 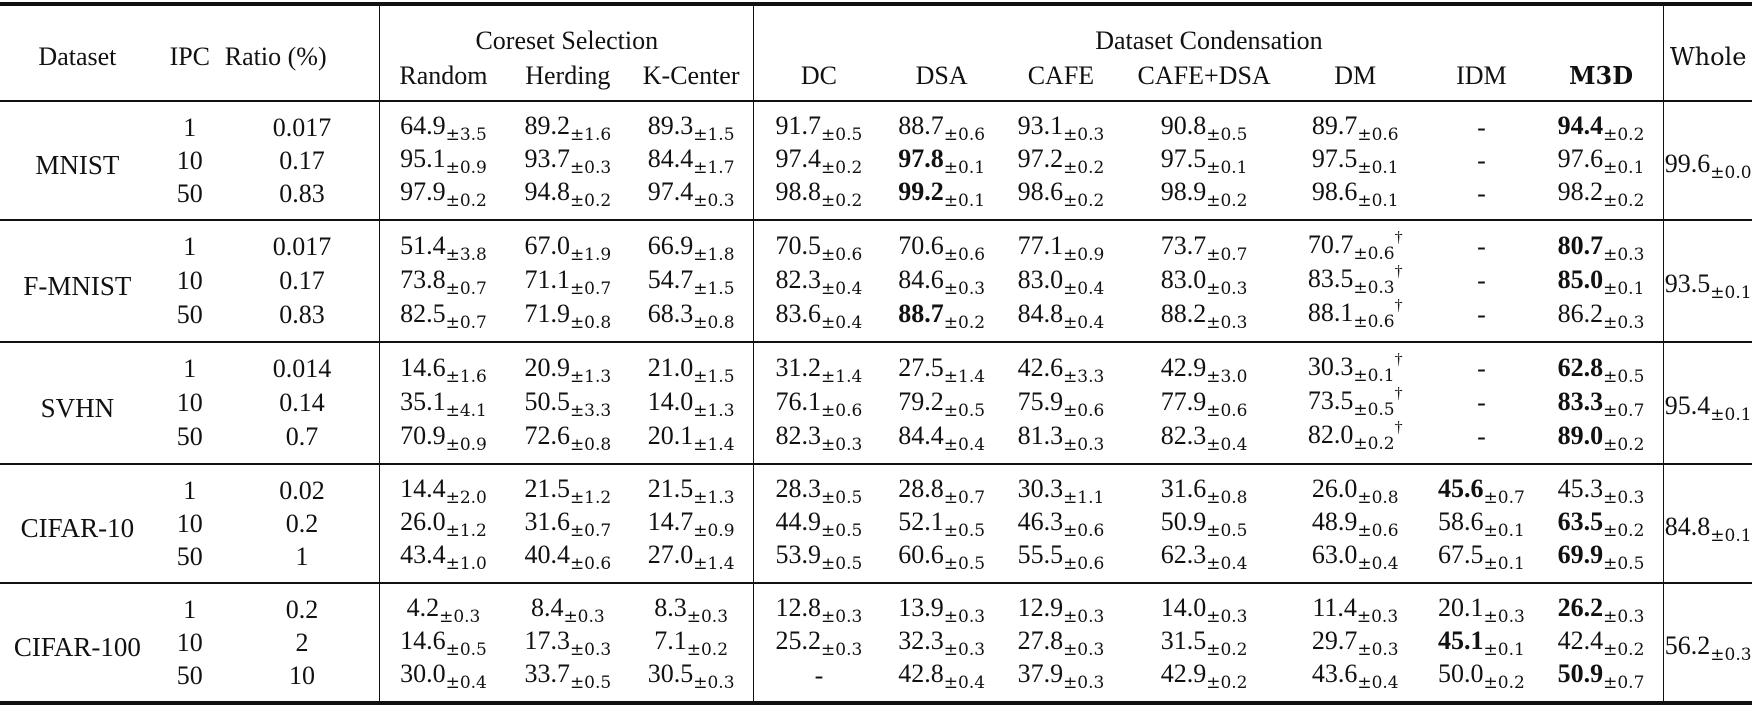 I want to click on result-value-group: 35.1±4.1, so click(x=443, y=404).